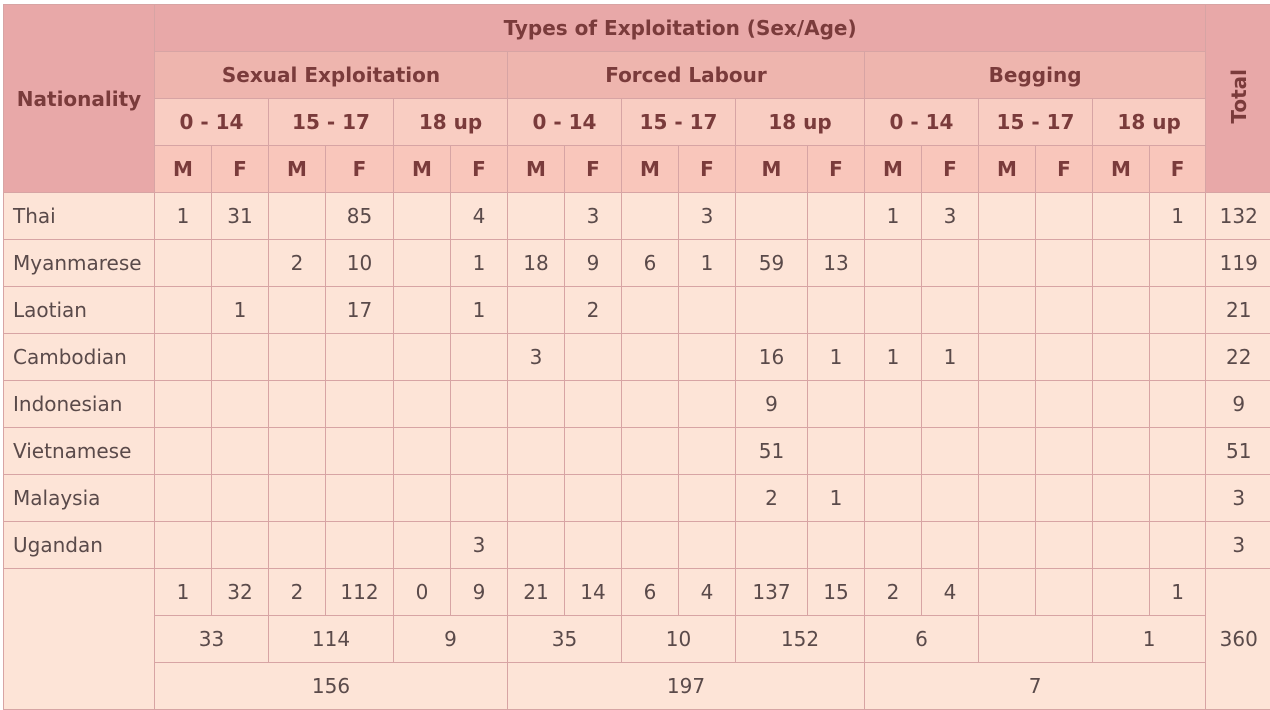  Describe the element at coordinates (1238, 310) in the screenshot. I see `row-total-cell: 21` at that location.